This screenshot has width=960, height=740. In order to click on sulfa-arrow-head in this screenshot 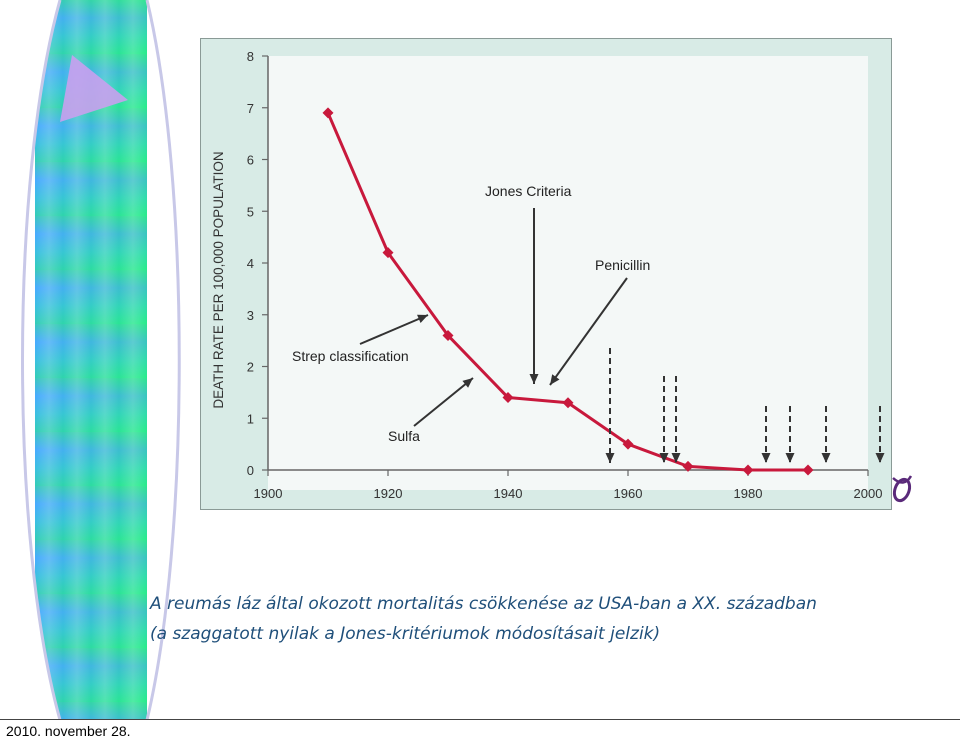, I will do `click(467, 383)`.